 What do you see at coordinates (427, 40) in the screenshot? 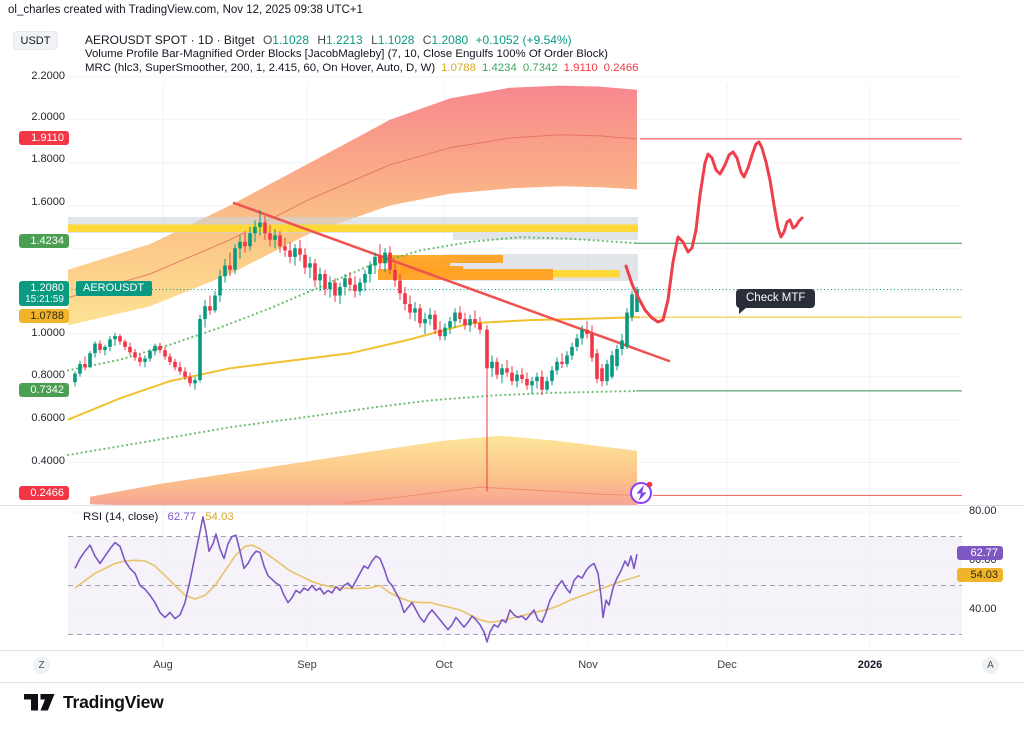
I see `close-label: C` at bounding box center [427, 40].